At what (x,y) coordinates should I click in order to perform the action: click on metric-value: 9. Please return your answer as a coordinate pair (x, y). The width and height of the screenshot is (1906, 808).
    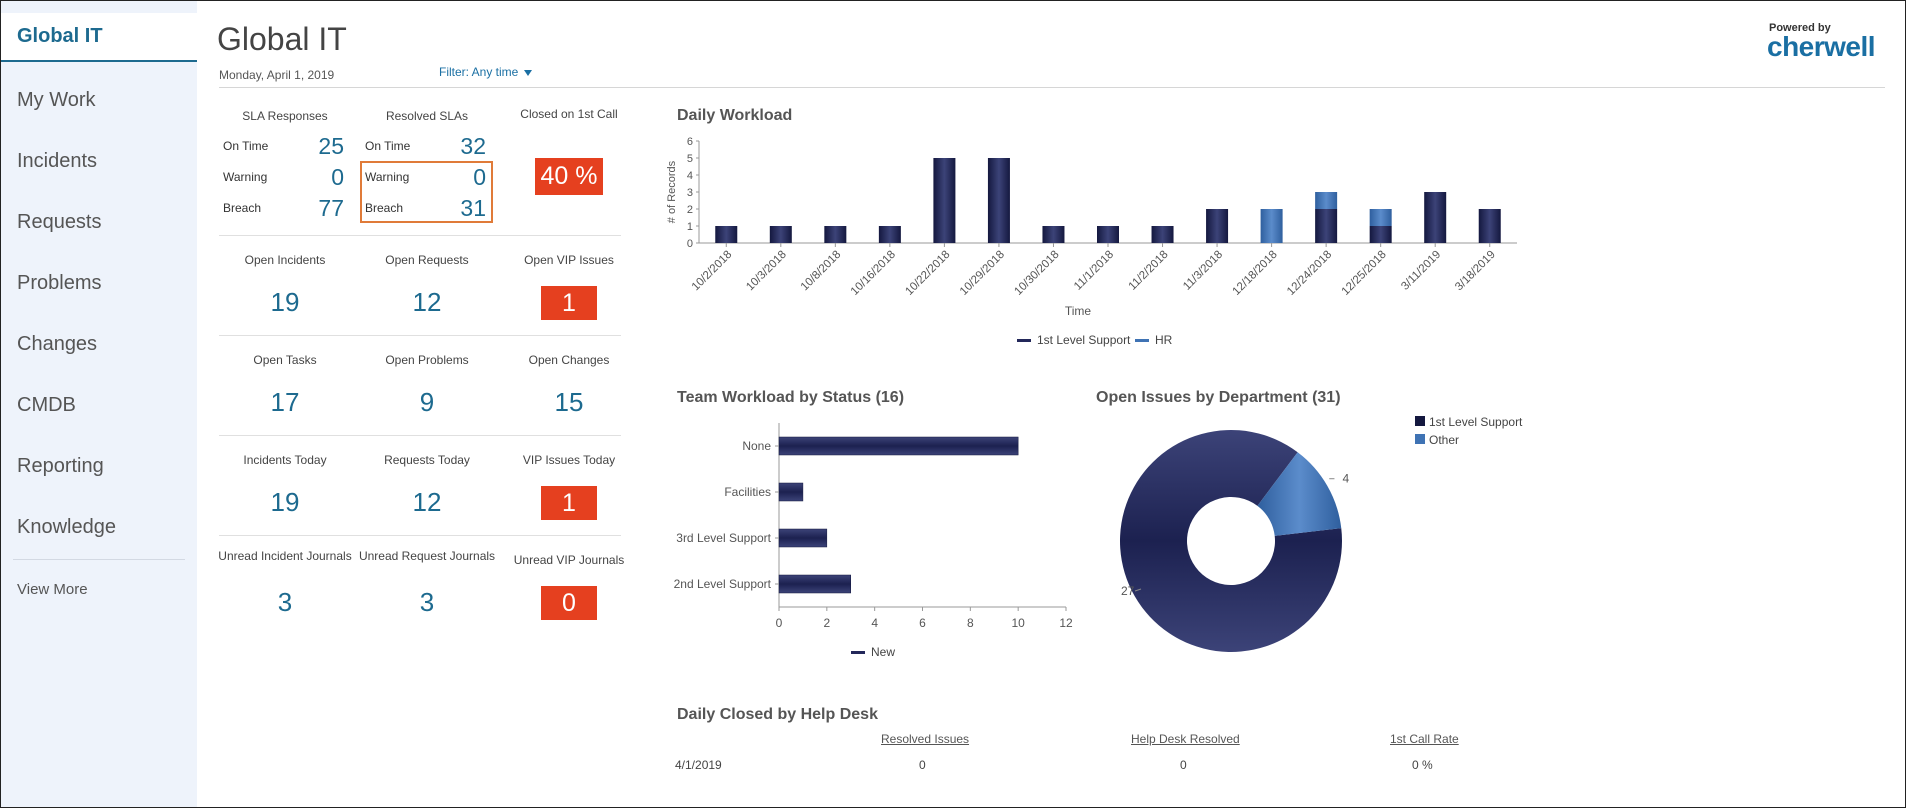
    Looking at the image, I should click on (427, 402).